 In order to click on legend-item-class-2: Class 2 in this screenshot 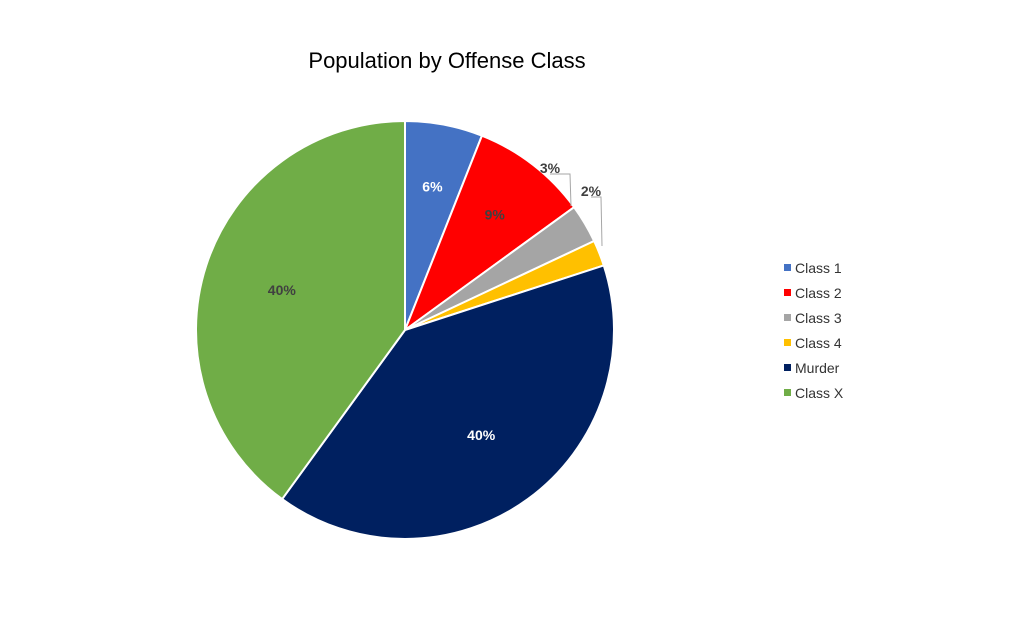, I will do `click(813, 293)`.